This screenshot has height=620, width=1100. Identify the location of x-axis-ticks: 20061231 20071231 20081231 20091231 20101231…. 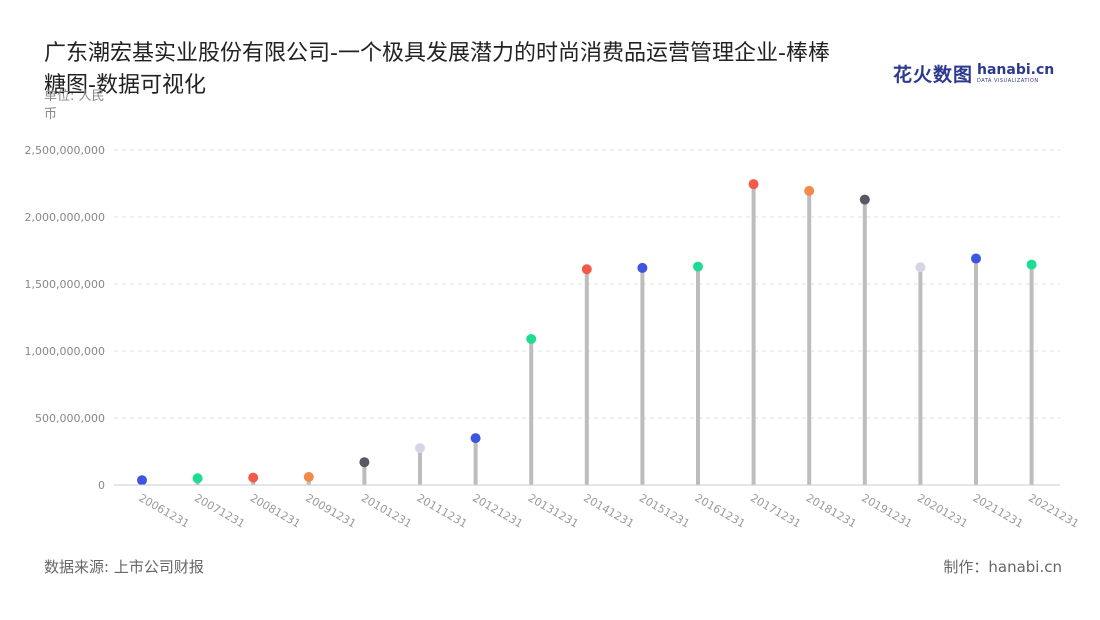
(609, 510).